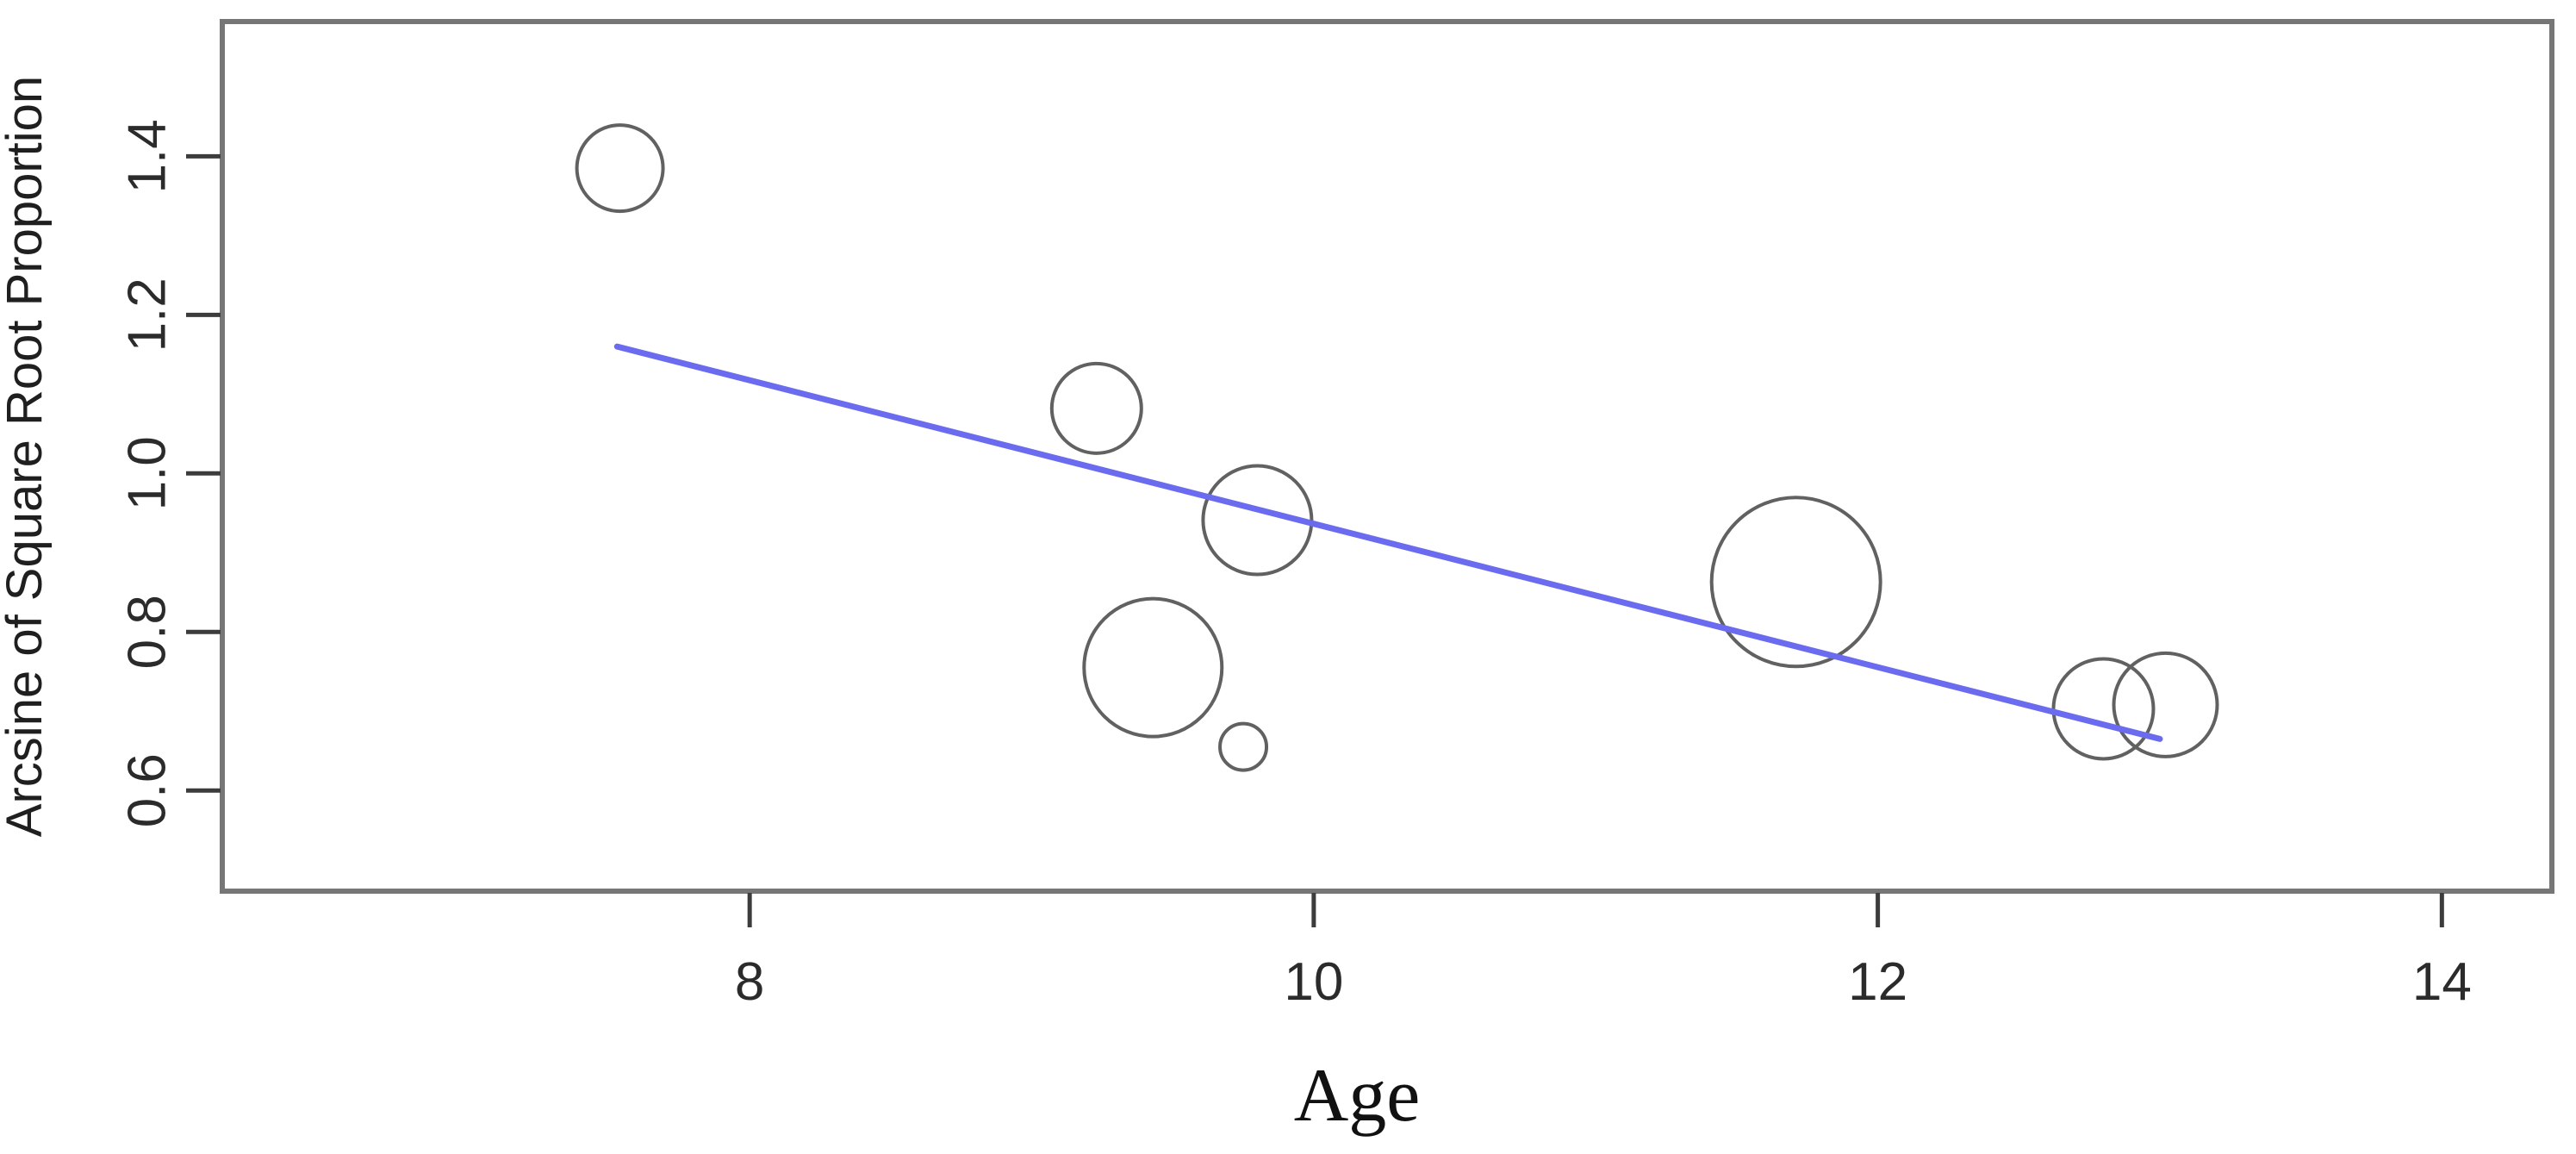 Image resolution: width=2576 pixels, height=1154 pixels. I want to click on y-axis-tick-label: 0.8, so click(148, 632).